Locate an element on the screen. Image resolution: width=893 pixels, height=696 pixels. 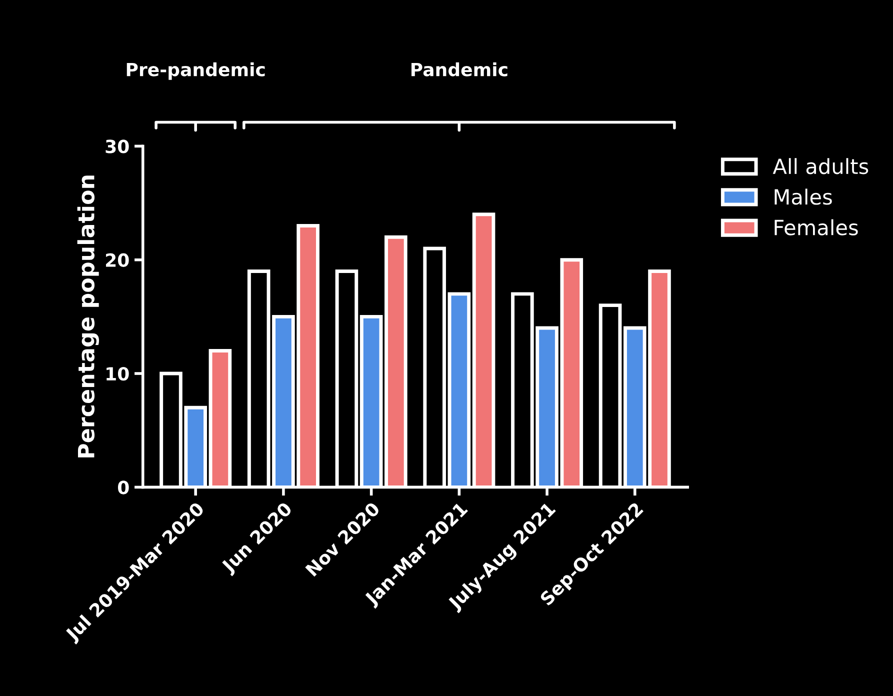
legend-label: All adults is located at coordinates (820, 166).